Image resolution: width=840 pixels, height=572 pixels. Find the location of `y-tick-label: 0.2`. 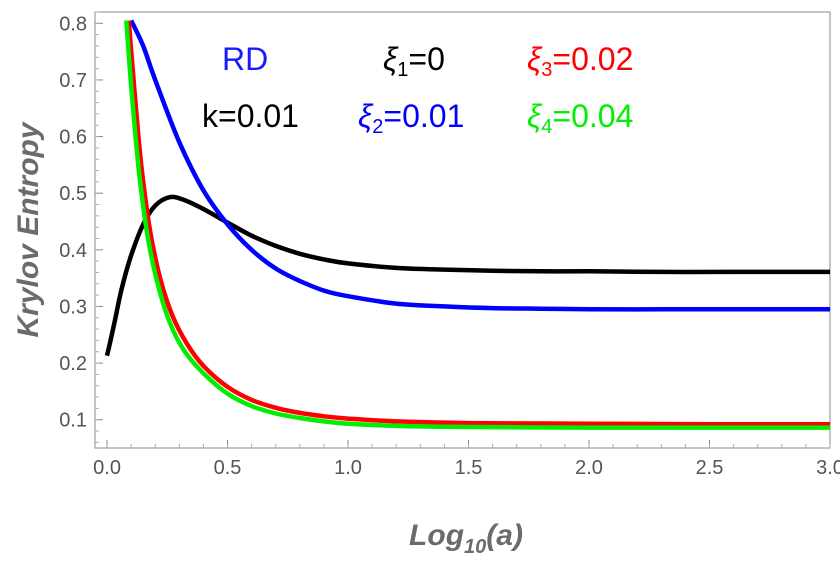

y-tick-label: 0.2 is located at coordinates (73, 364).